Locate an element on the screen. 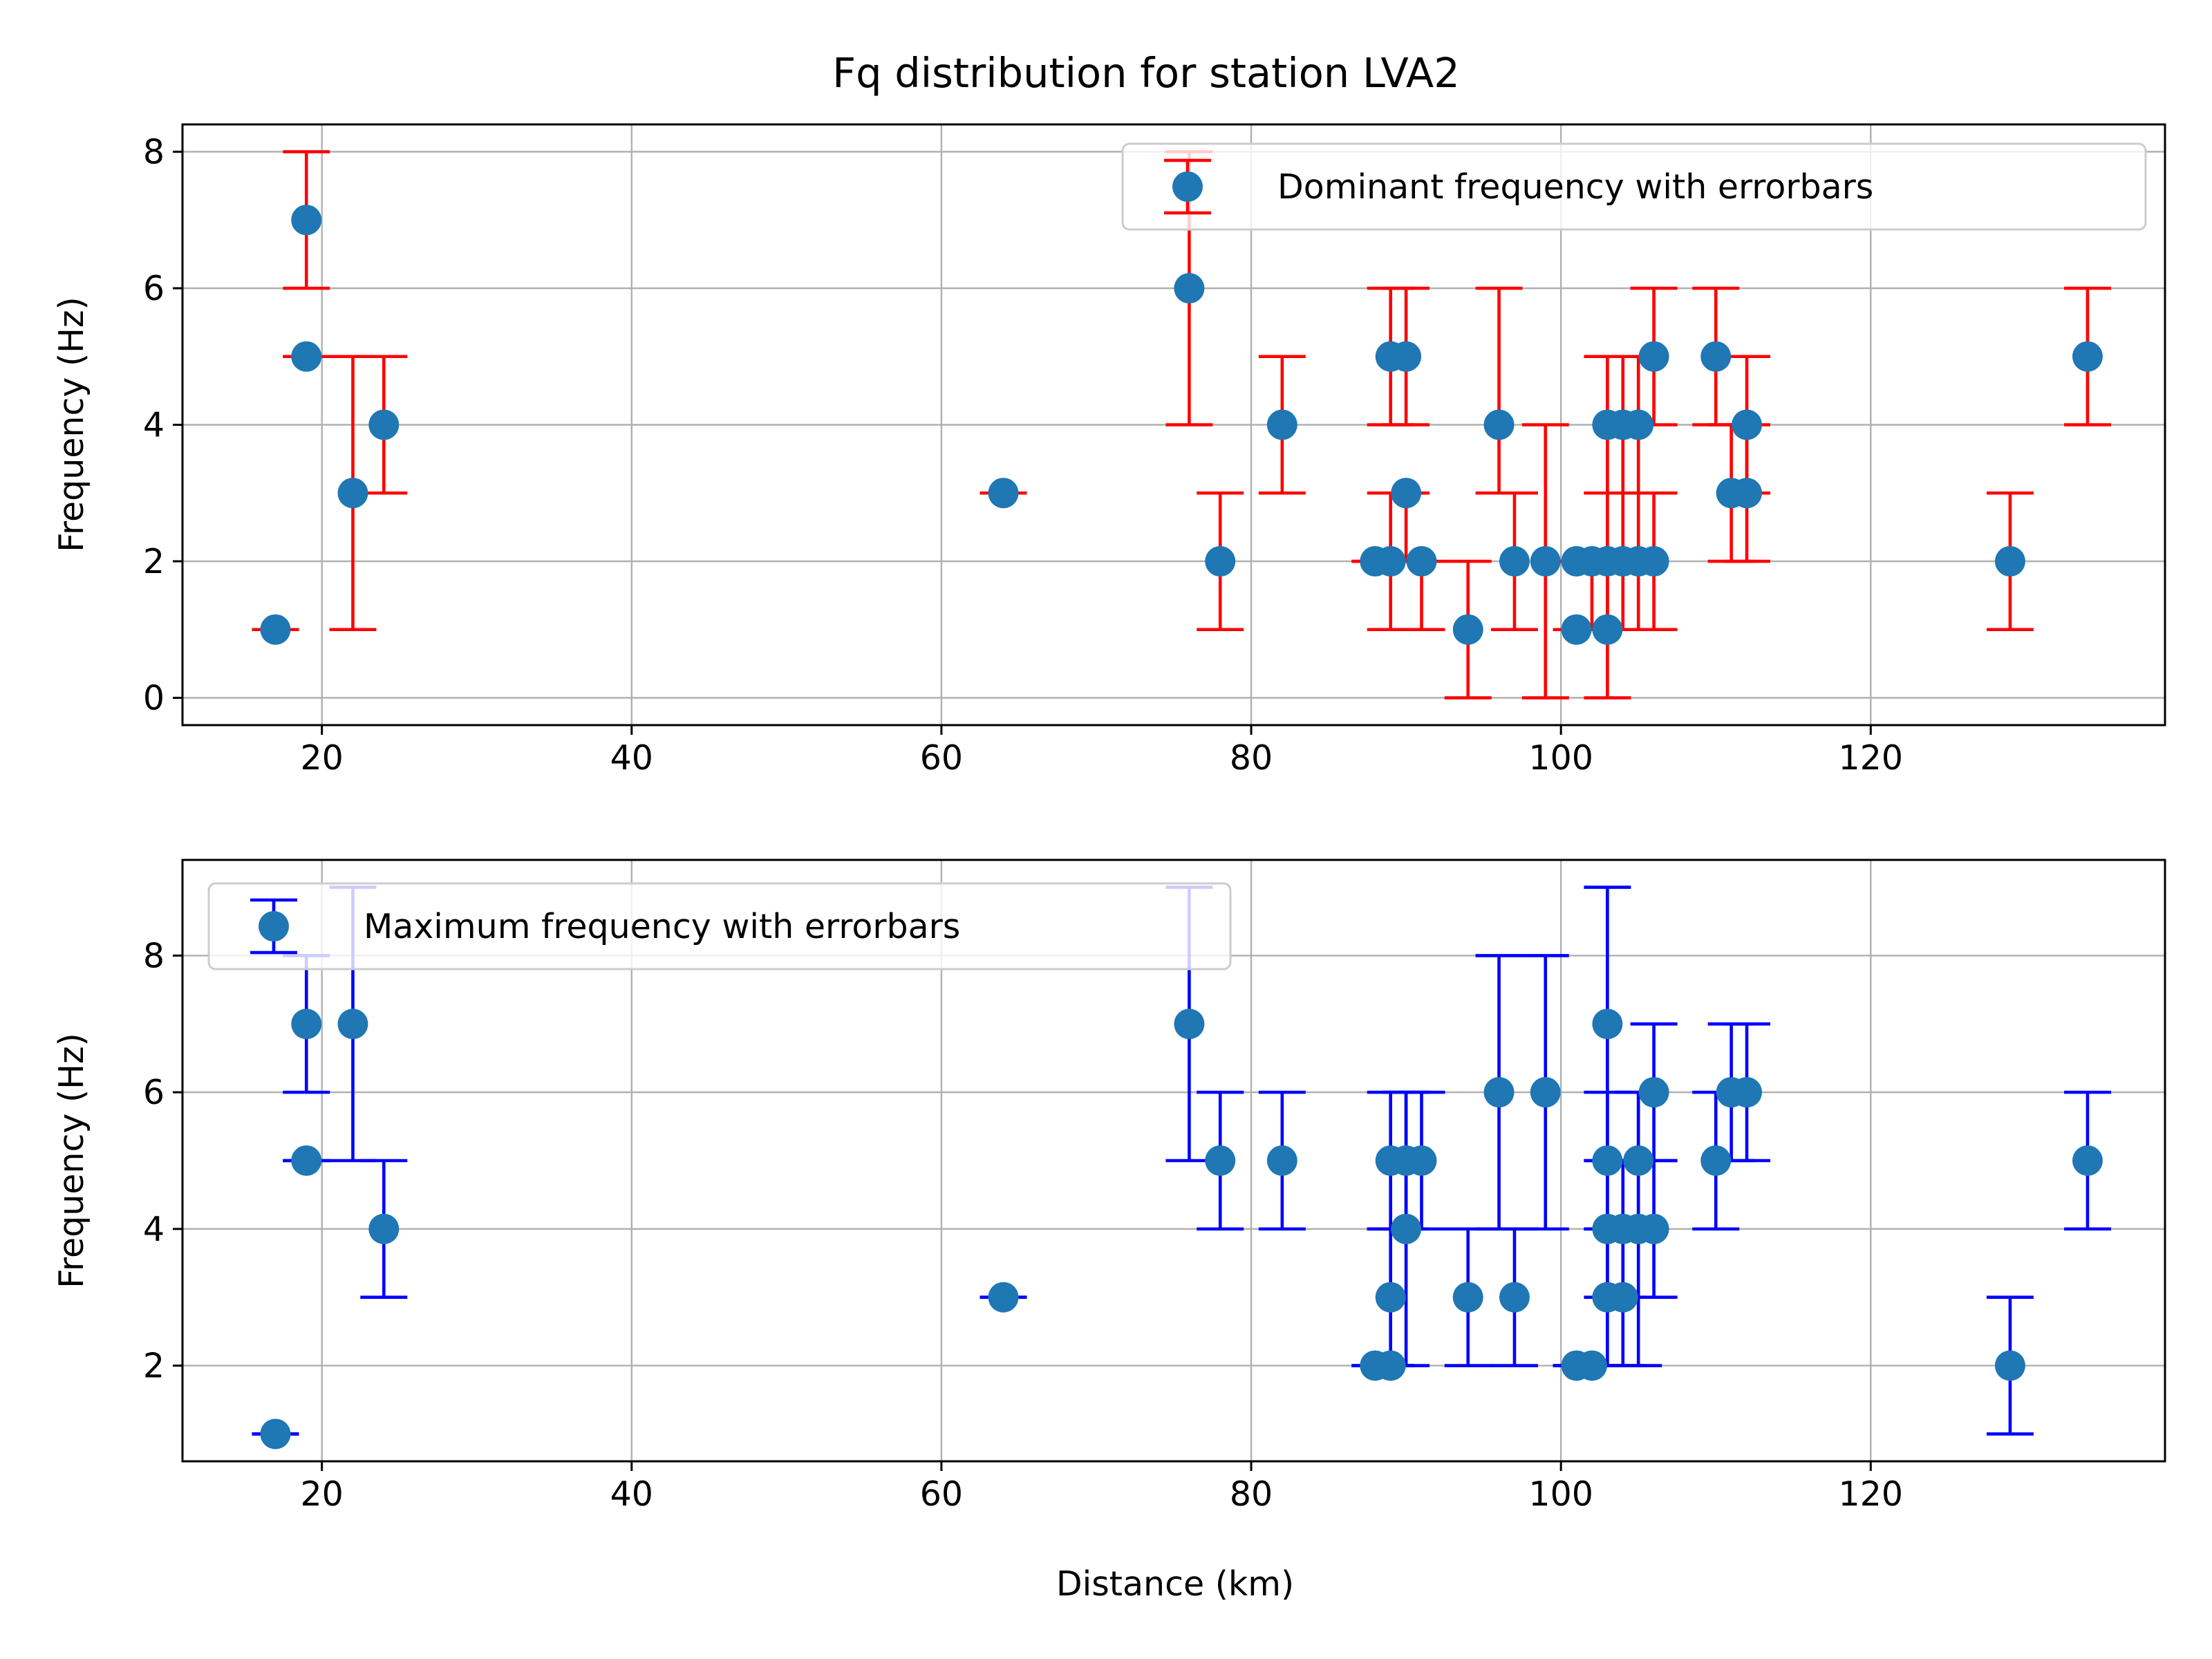 Image resolution: width=2212 pixels, height=1659 pixels. x-axis-label: Distance (km) is located at coordinates (1175, 1584).